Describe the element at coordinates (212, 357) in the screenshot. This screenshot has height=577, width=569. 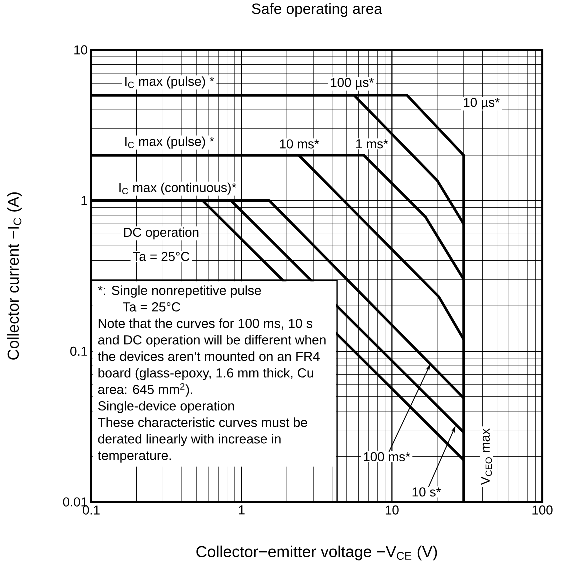
I see `annotation: Note that the curves for 100 ms, 10 s and DC operation will be different when the devices aren’t mounted on an FR4 board (glass-epoxy, 1.6 mm thick, Cu area: 645 mm$^{2}$).` at that location.